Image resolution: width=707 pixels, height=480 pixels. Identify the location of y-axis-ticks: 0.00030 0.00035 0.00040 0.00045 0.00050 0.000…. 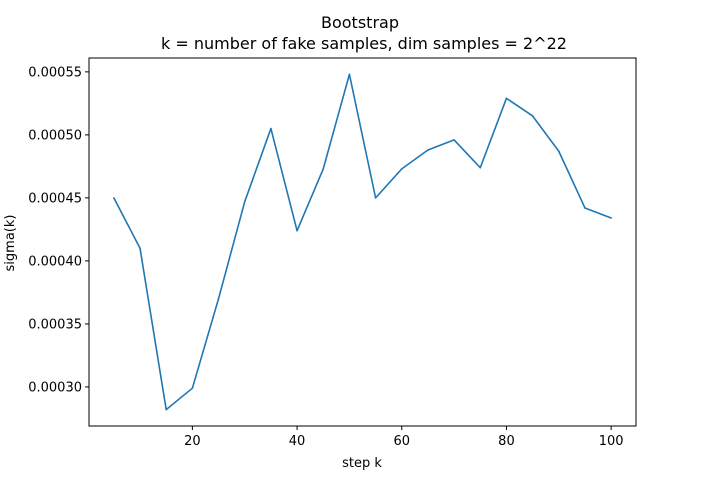
(58, 230).